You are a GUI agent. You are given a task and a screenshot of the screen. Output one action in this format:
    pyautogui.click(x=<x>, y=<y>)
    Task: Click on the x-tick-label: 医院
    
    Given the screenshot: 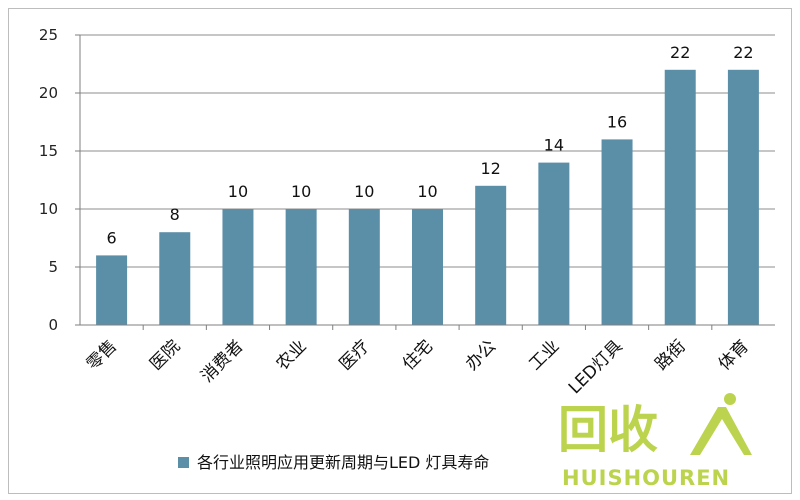 What is the action you would take?
    pyautogui.click(x=165, y=355)
    